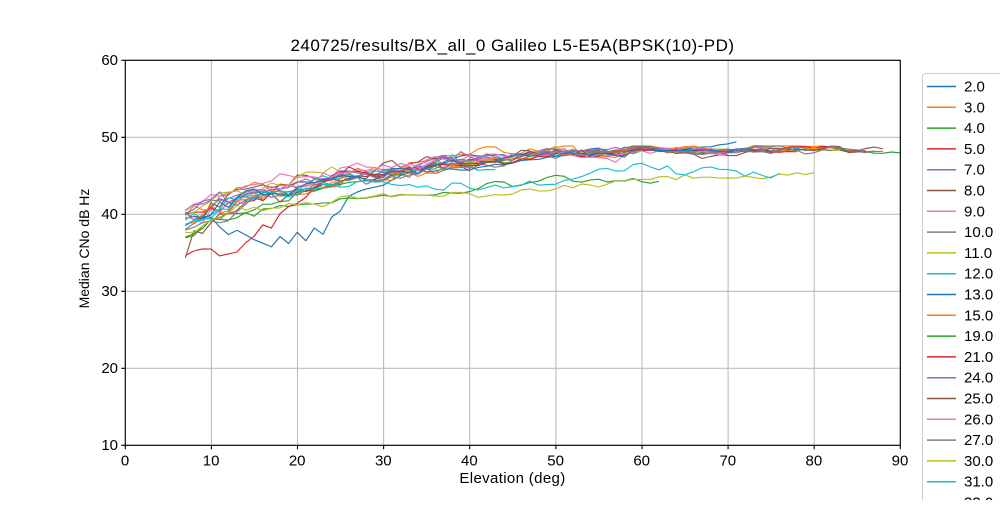  Describe the element at coordinates (978, 315) in the screenshot. I see `svg-text: 15.0` at that location.